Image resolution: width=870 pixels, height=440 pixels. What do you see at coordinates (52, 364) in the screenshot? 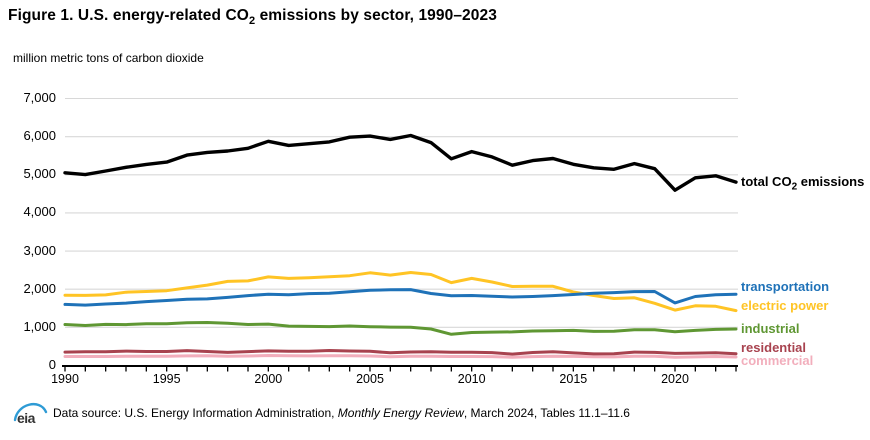
I see `y-tick-label-0: 0` at bounding box center [52, 364].